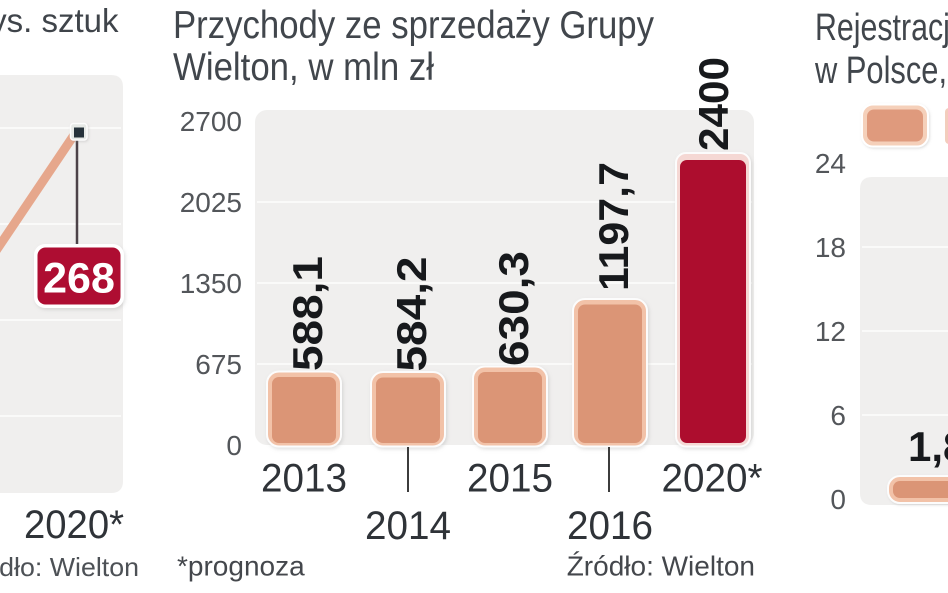 This screenshot has width=948, height=593. I want to click on svg-text: 630,3, so click(513, 308).